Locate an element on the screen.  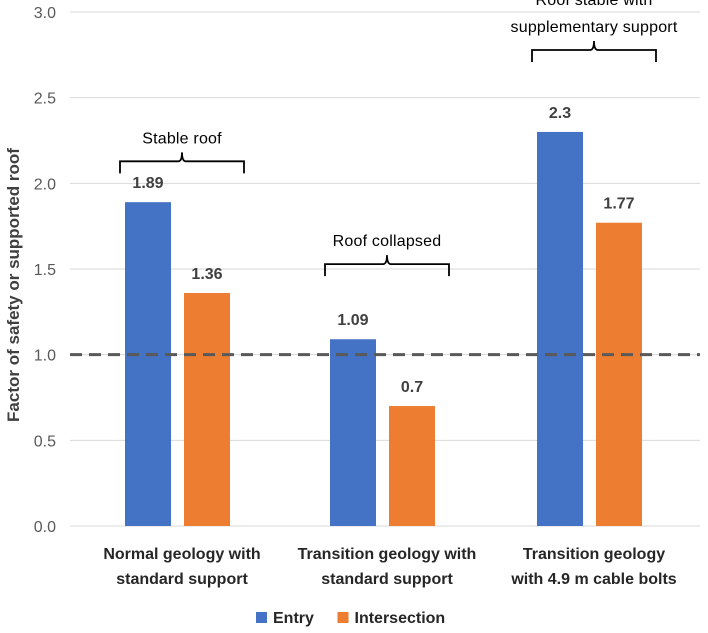
data-label: 1.77 is located at coordinates (618, 204).